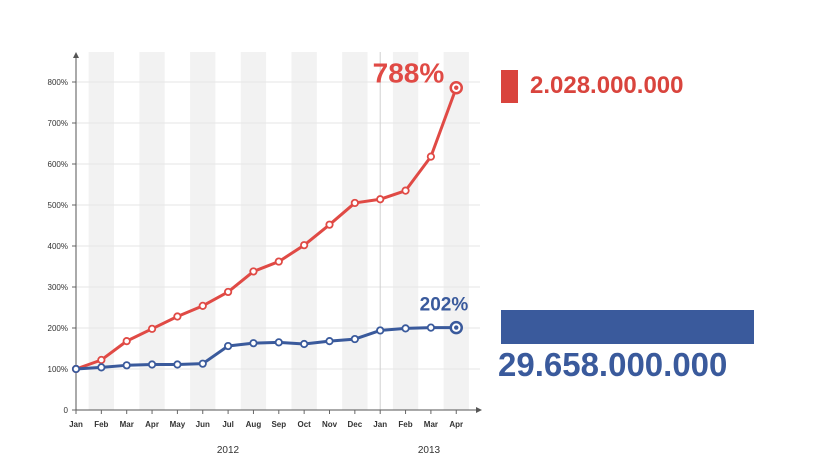  What do you see at coordinates (613, 364) in the screenshot?
I see `blue-legend-value: 29.658.000.000` at bounding box center [613, 364].